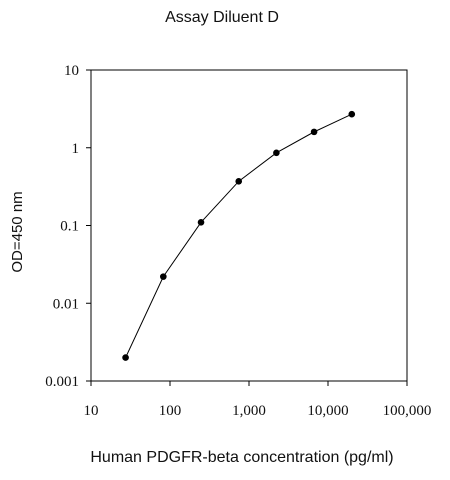 This screenshot has height=480, width=450. I want to click on y-tick-label: 0.001, so click(62, 382).